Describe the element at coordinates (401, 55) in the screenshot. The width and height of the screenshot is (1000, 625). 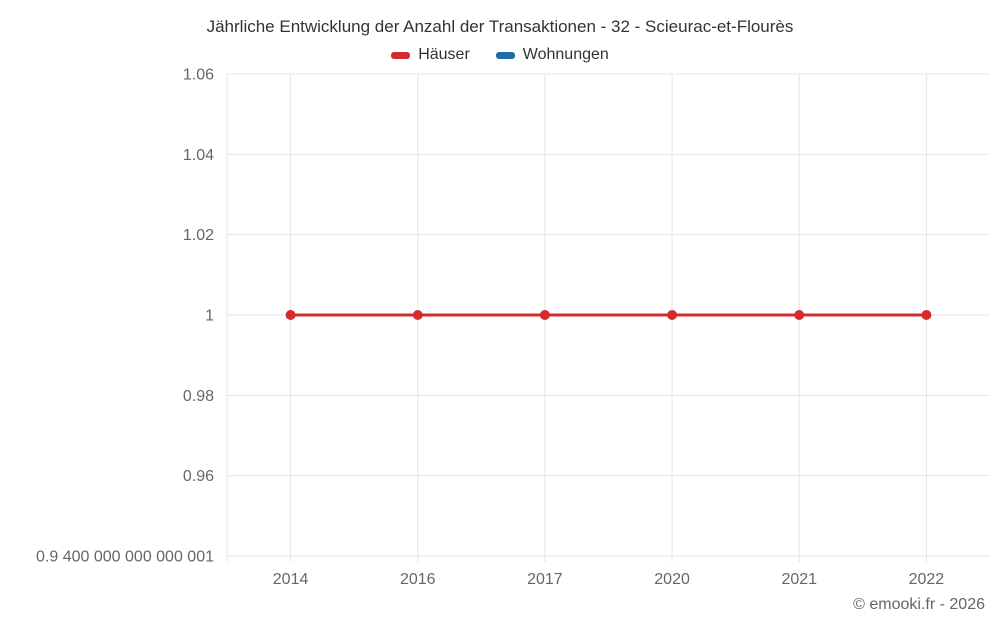
I see `legend-marker-haeuser-icon` at that location.